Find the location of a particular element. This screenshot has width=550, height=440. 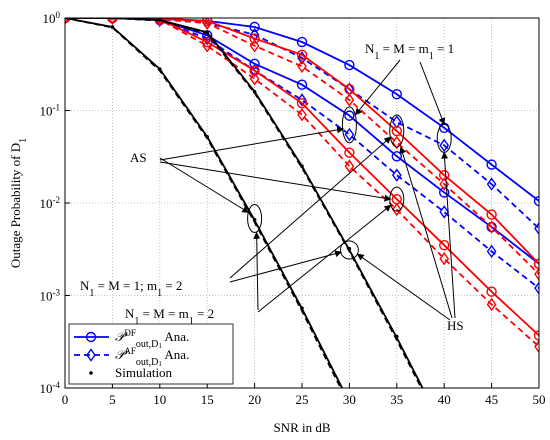

y-axis-label: Outage Probability of D1 is located at coordinates (18, 203).